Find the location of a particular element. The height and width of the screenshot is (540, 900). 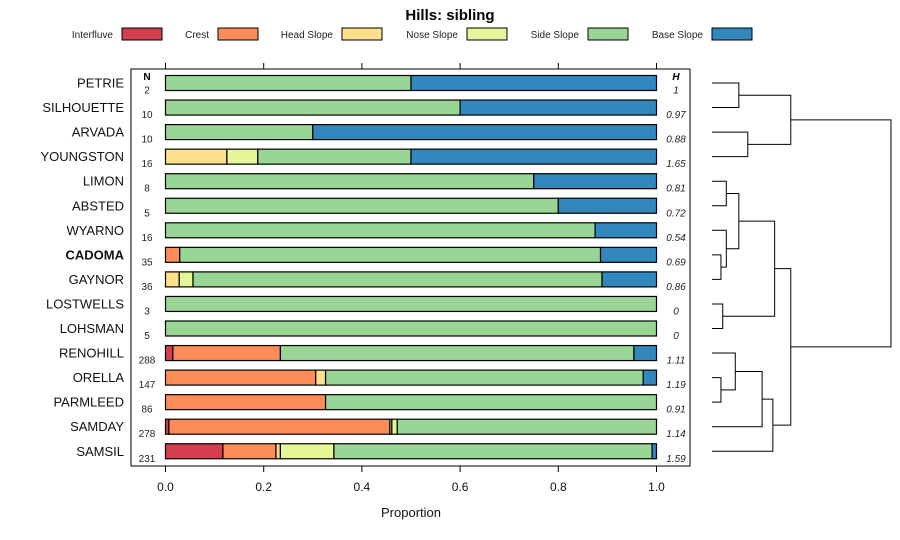

n-value: 86 is located at coordinates (147, 410).